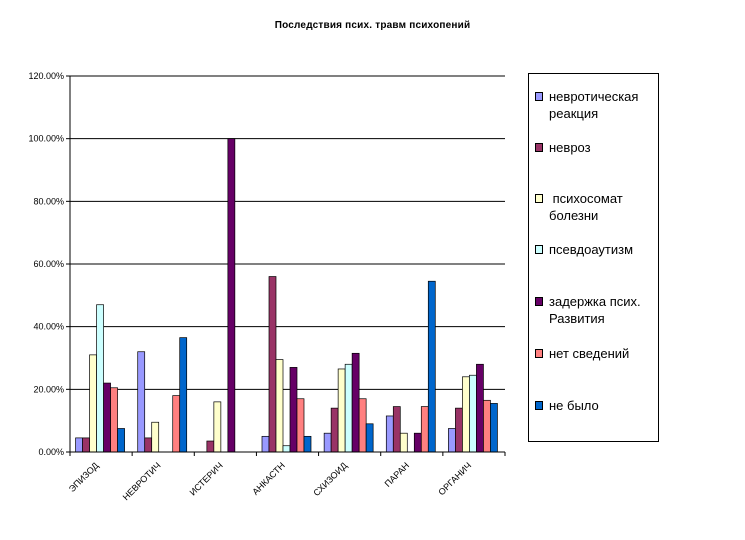 This screenshot has height=540, width=745. What do you see at coordinates (330, 479) in the screenshot?
I see `x-tick-label: СХИЗОИД` at bounding box center [330, 479].